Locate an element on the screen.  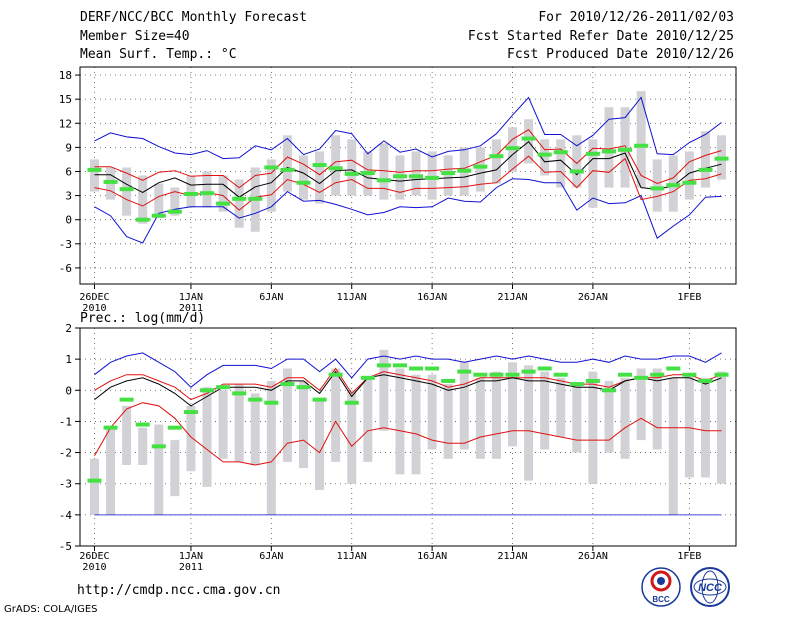
max-line is located at coordinates (408, 370).